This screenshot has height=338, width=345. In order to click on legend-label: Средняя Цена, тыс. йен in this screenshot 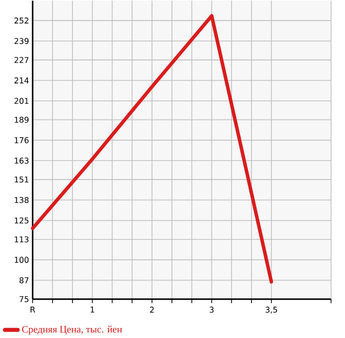, I will do `click(72, 330)`.